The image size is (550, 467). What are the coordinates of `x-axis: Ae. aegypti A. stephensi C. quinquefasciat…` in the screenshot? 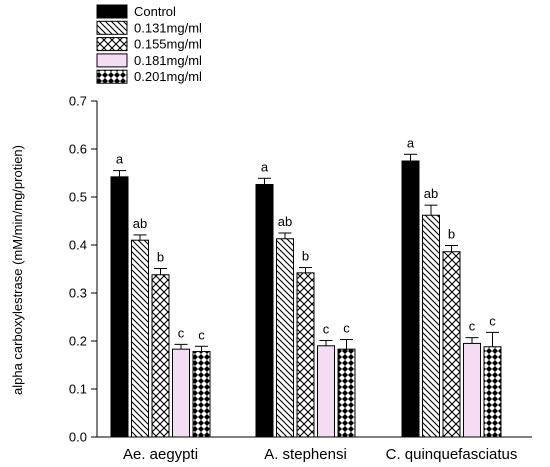 It's located at (314, 449).